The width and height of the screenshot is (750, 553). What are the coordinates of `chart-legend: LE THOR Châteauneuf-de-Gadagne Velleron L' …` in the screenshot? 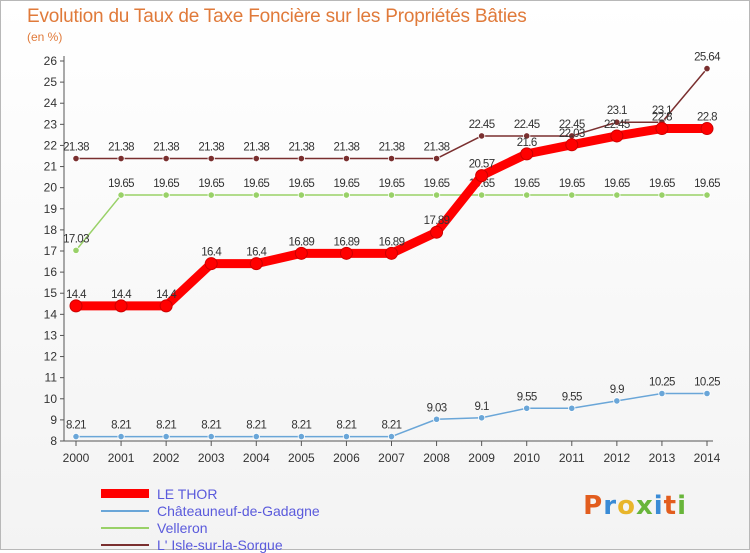 It's located at (210, 519).